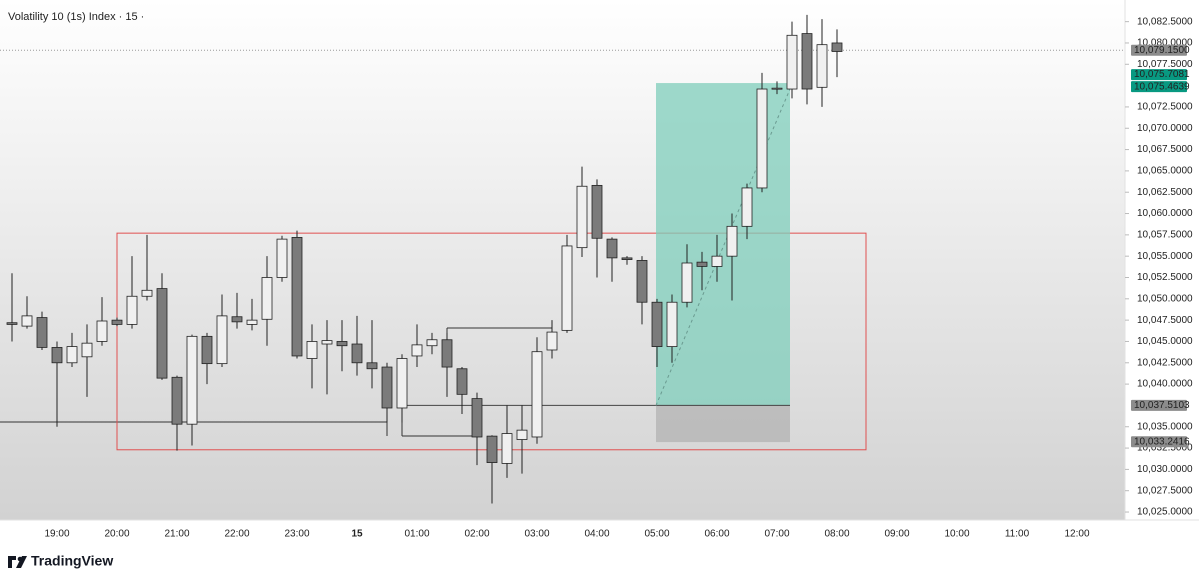  What do you see at coordinates (236, 534) in the screenshot?
I see `x-tick-label: 22:00` at bounding box center [236, 534].